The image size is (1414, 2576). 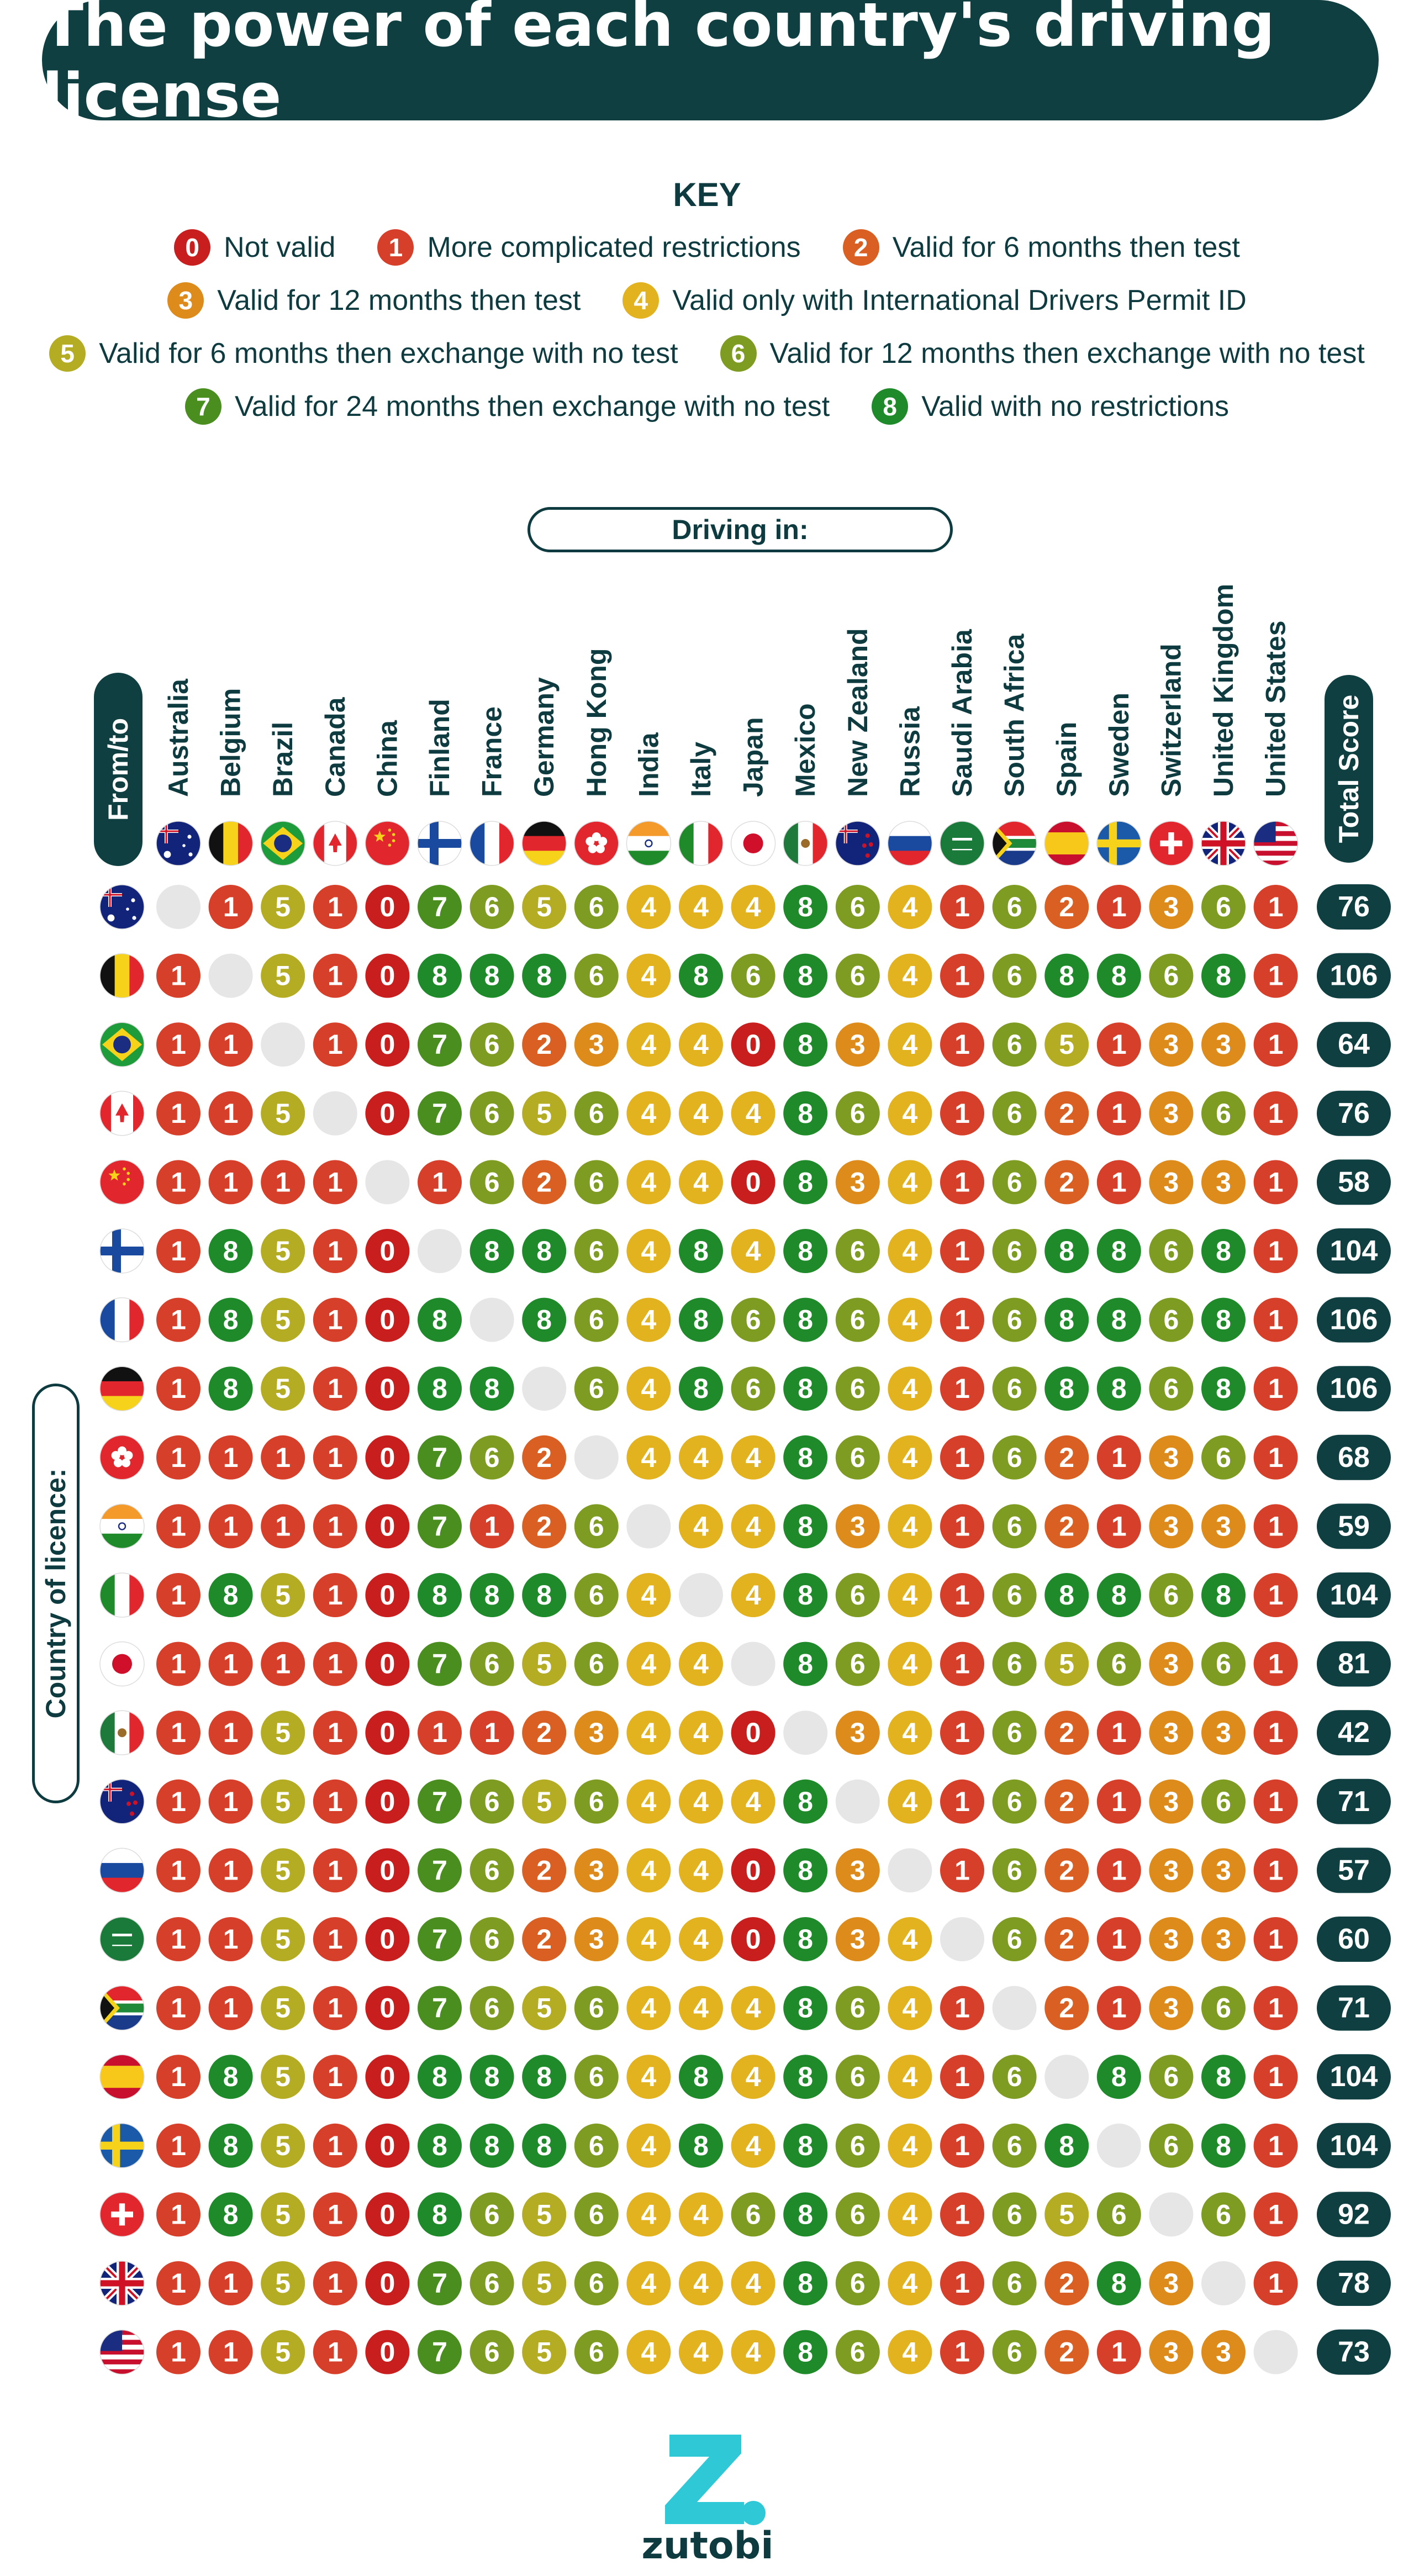 I want to click on cell-germany-china, so click(x=387, y=1388).